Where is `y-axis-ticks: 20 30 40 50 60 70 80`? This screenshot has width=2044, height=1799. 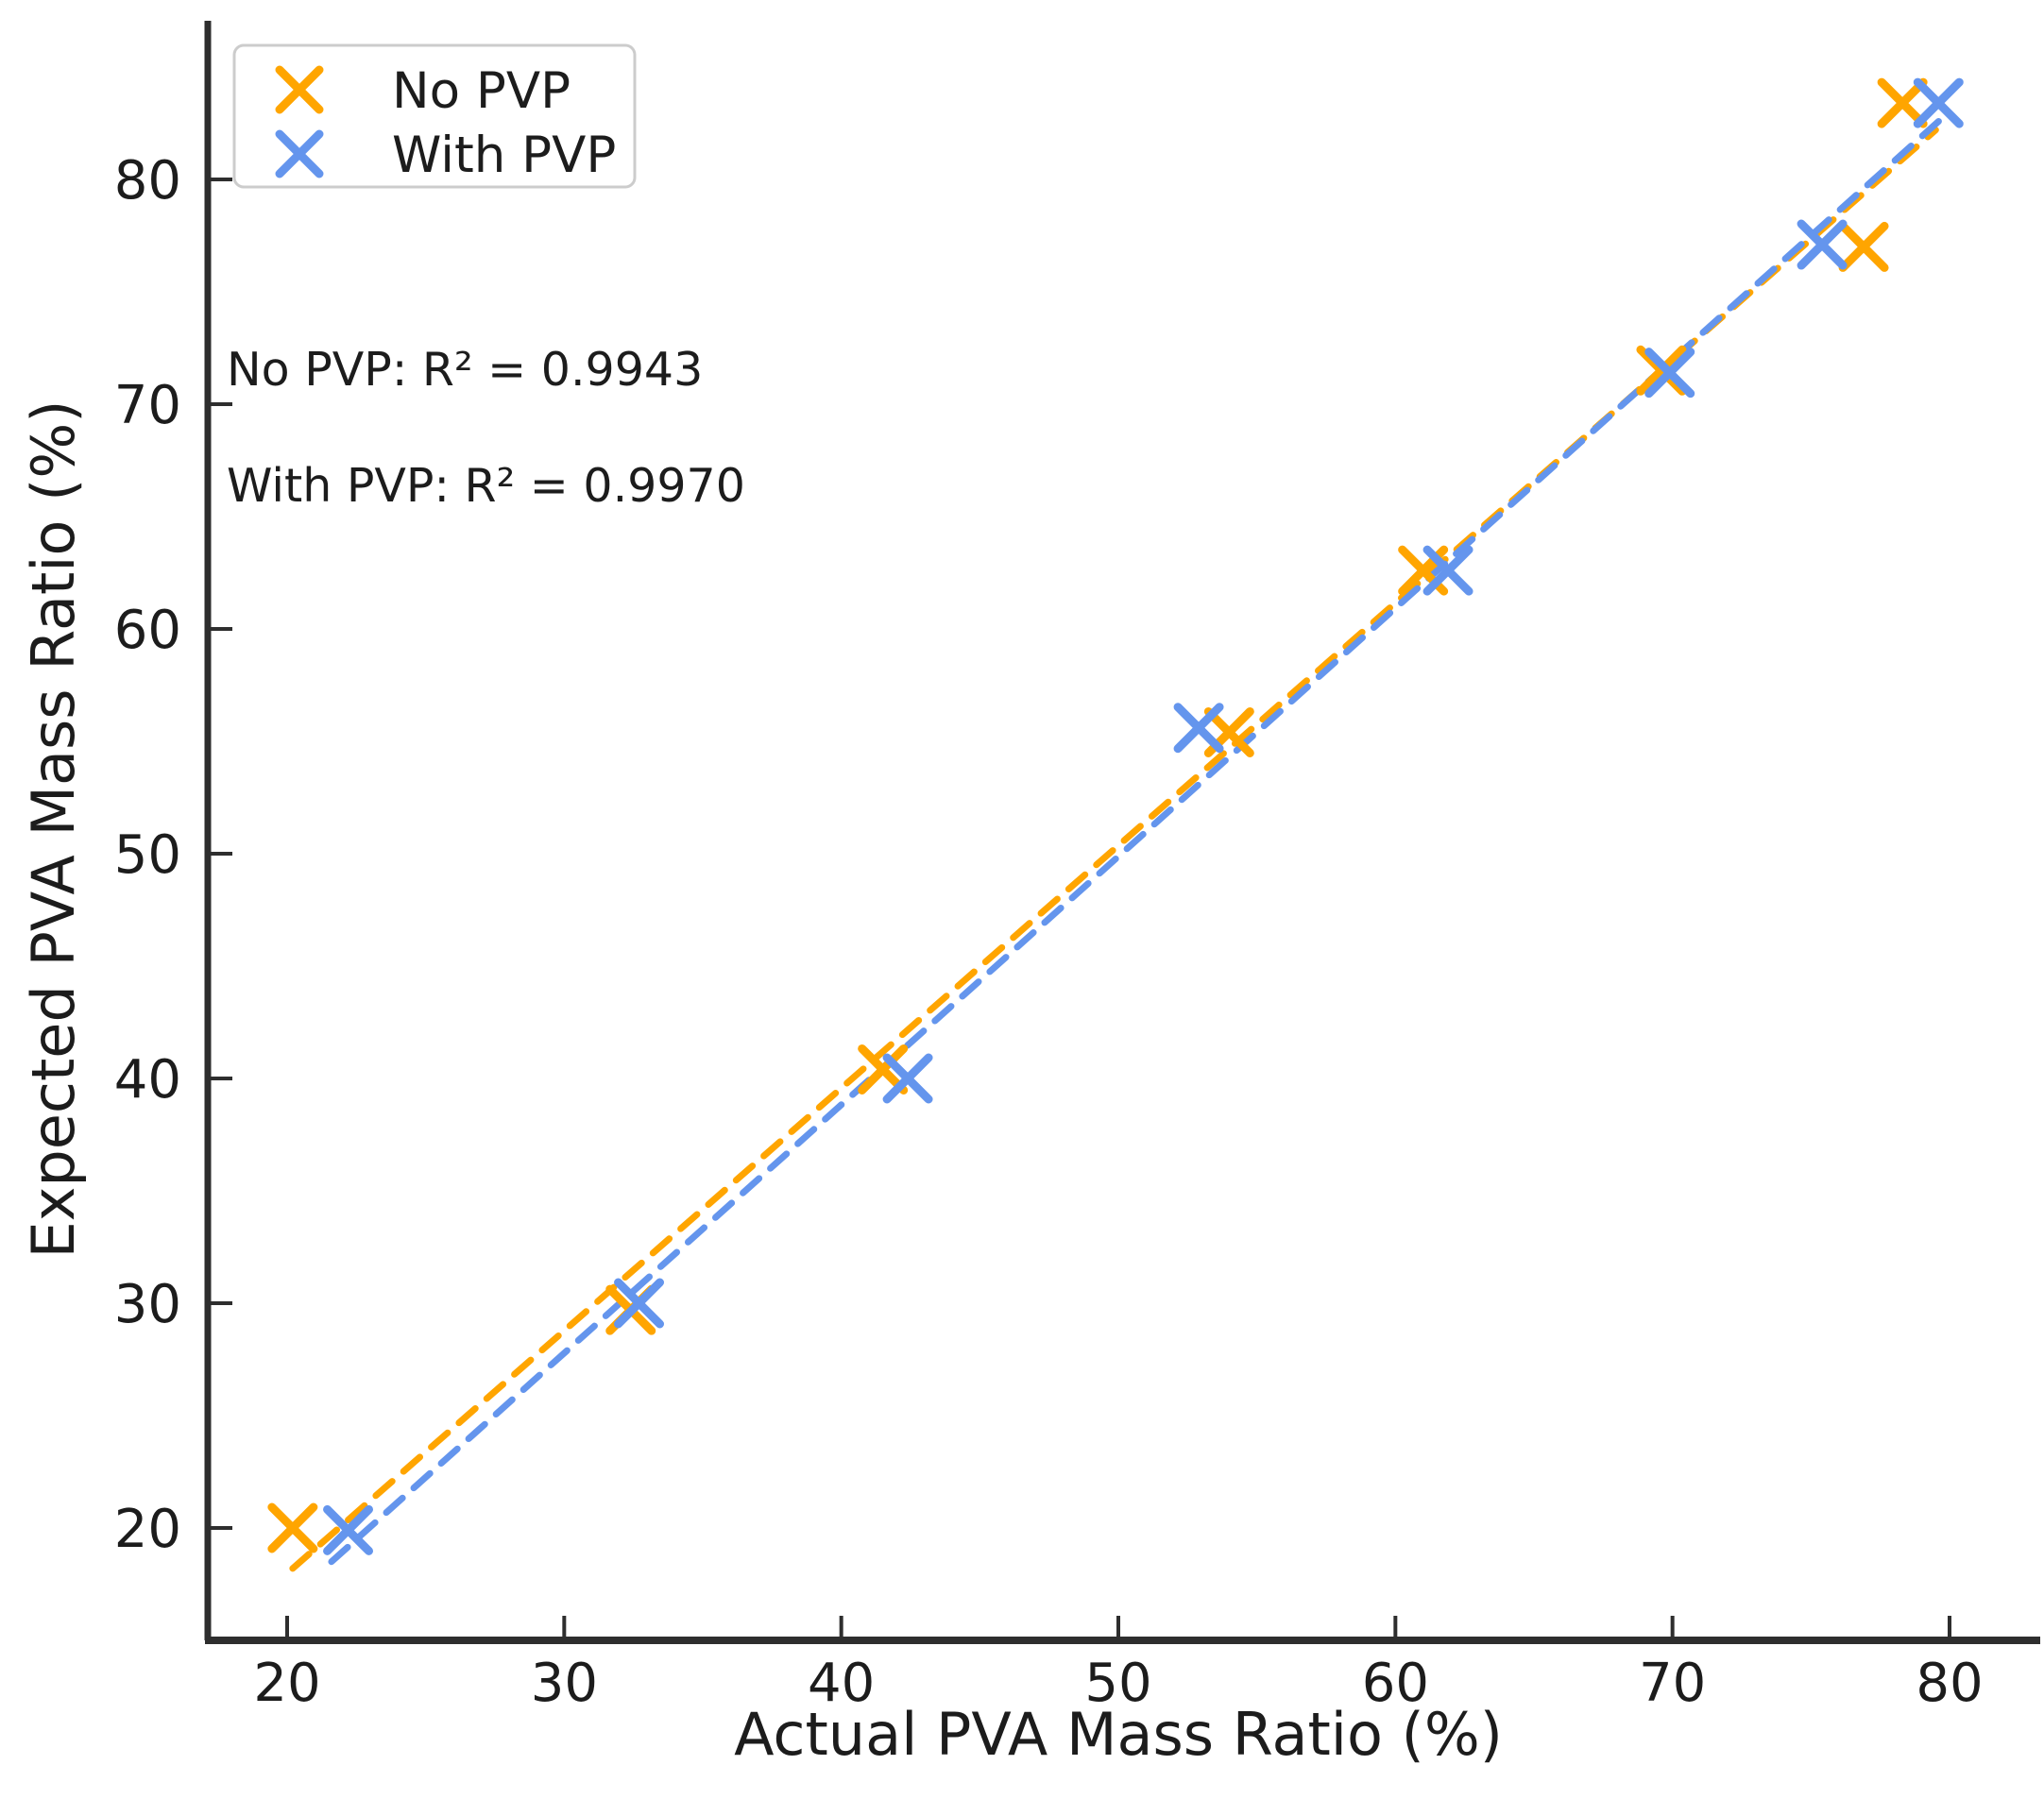
y-axis-ticks: 20 30 40 50 60 70 80 is located at coordinates (173, 855).